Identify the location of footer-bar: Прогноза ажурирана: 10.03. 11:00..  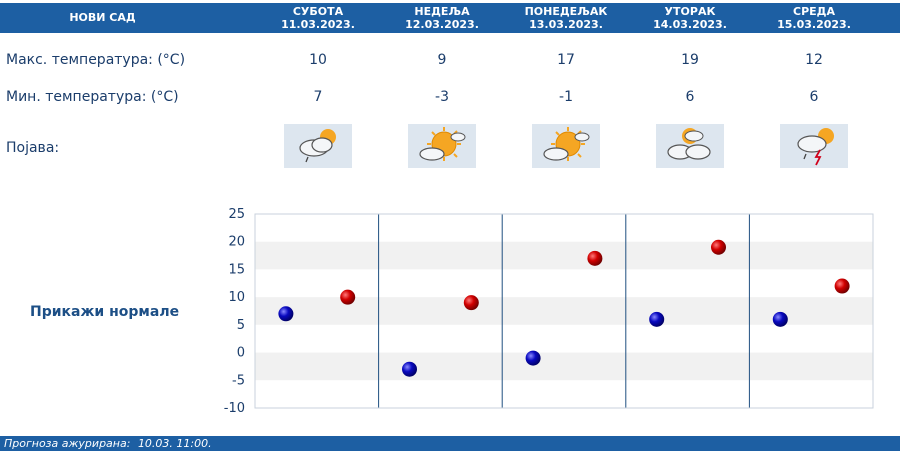
(450, 443).